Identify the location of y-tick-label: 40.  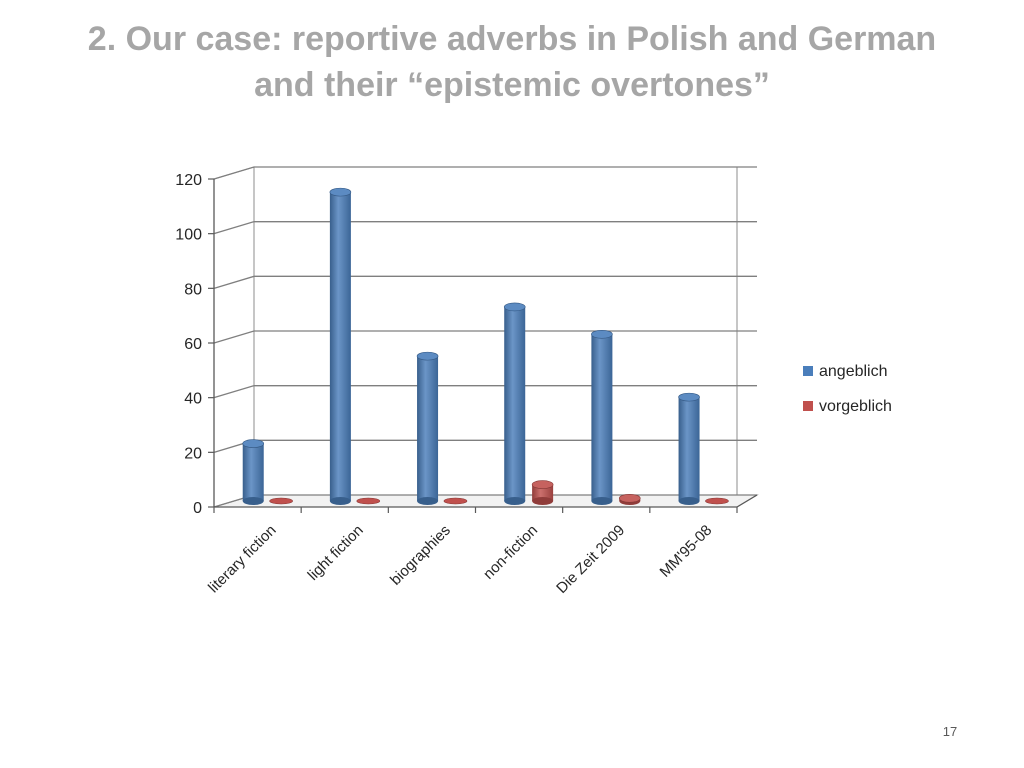
(193, 399).